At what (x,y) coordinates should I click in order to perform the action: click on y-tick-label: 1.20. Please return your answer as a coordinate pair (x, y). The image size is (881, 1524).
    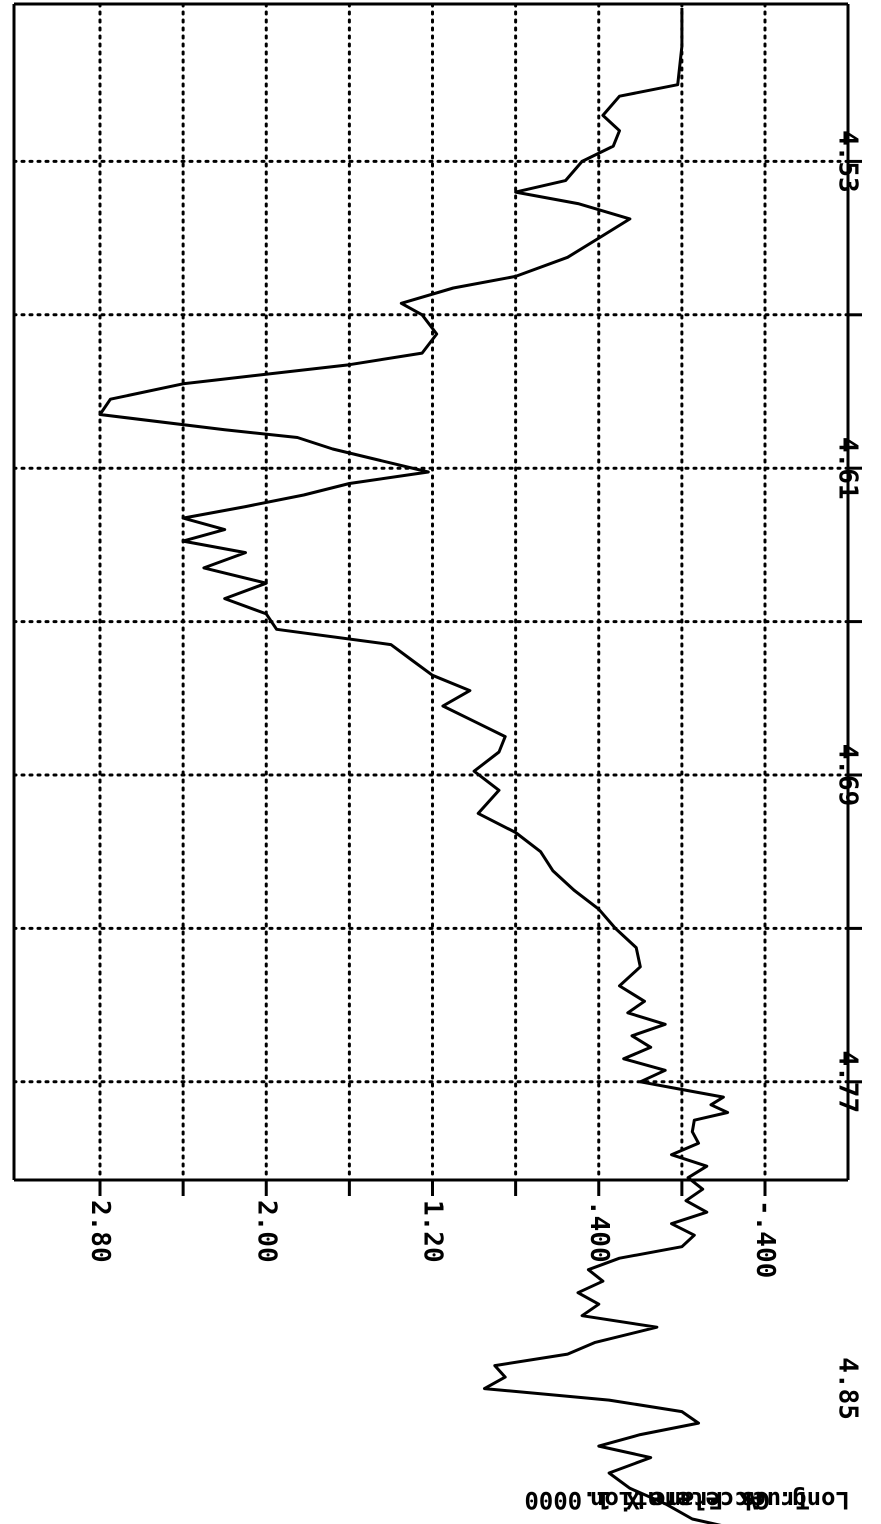
    Looking at the image, I should click on (433, 1231).